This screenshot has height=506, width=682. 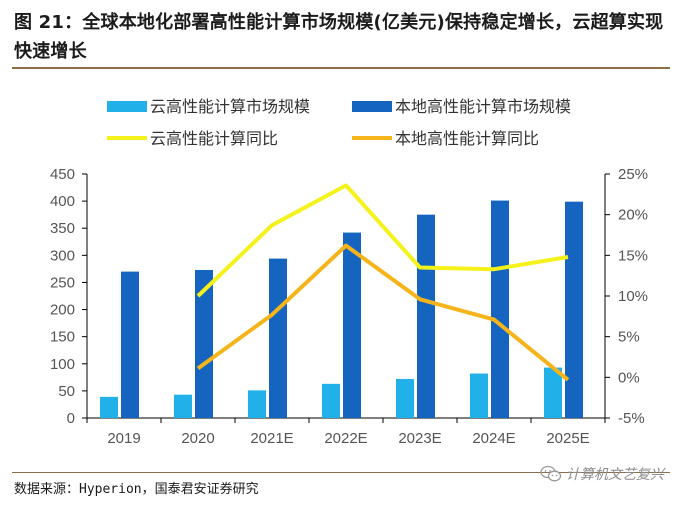 I want to click on y-right-tick-label: 10%, so click(x=633, y=296).